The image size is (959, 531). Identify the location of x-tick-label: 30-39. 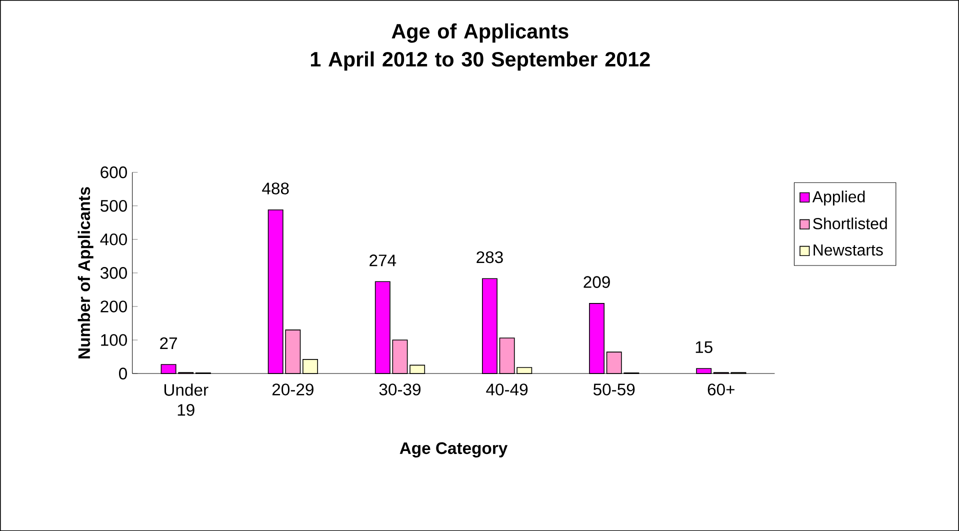
(400, 390).